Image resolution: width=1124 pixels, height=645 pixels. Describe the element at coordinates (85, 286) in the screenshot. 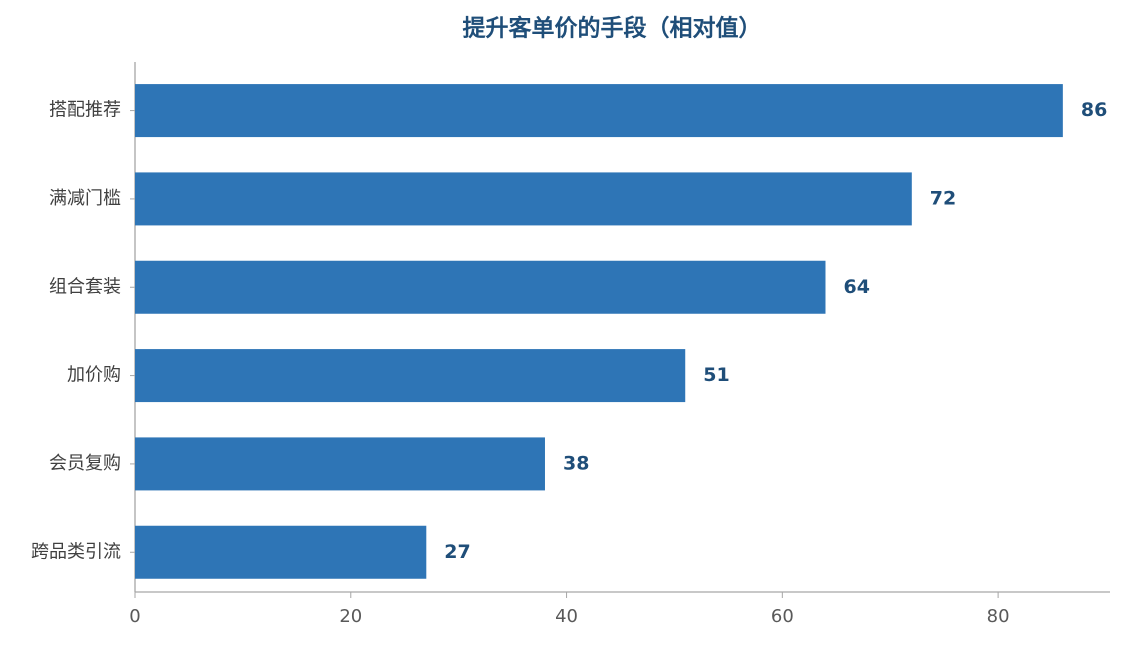

I see `y-tick-label: 组合套装` at that location.